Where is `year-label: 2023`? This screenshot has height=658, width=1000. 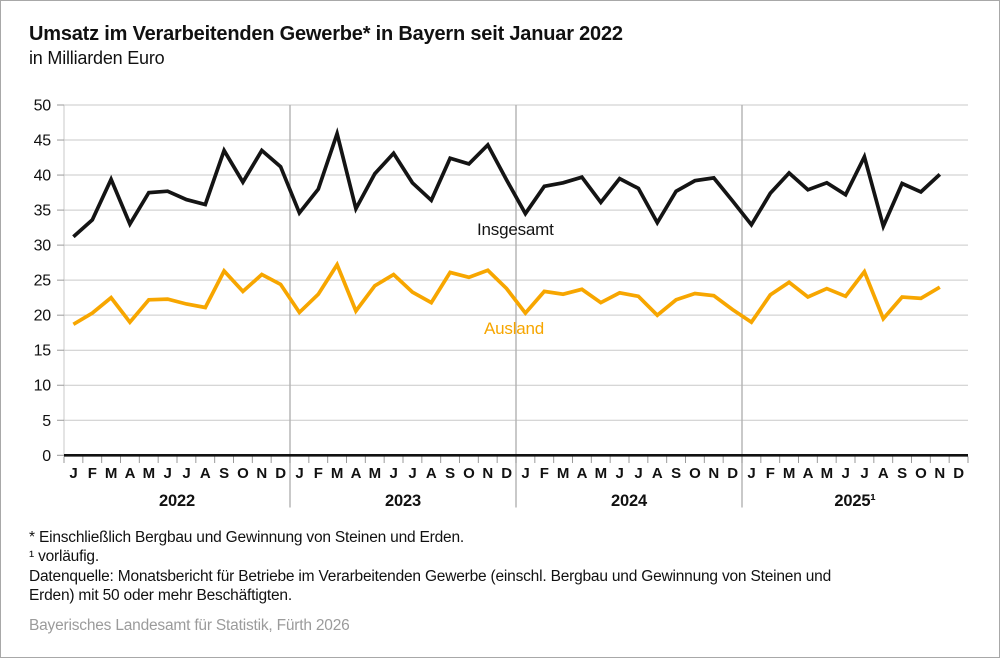 year-label: 2023 is located at coordinates (403, 501).